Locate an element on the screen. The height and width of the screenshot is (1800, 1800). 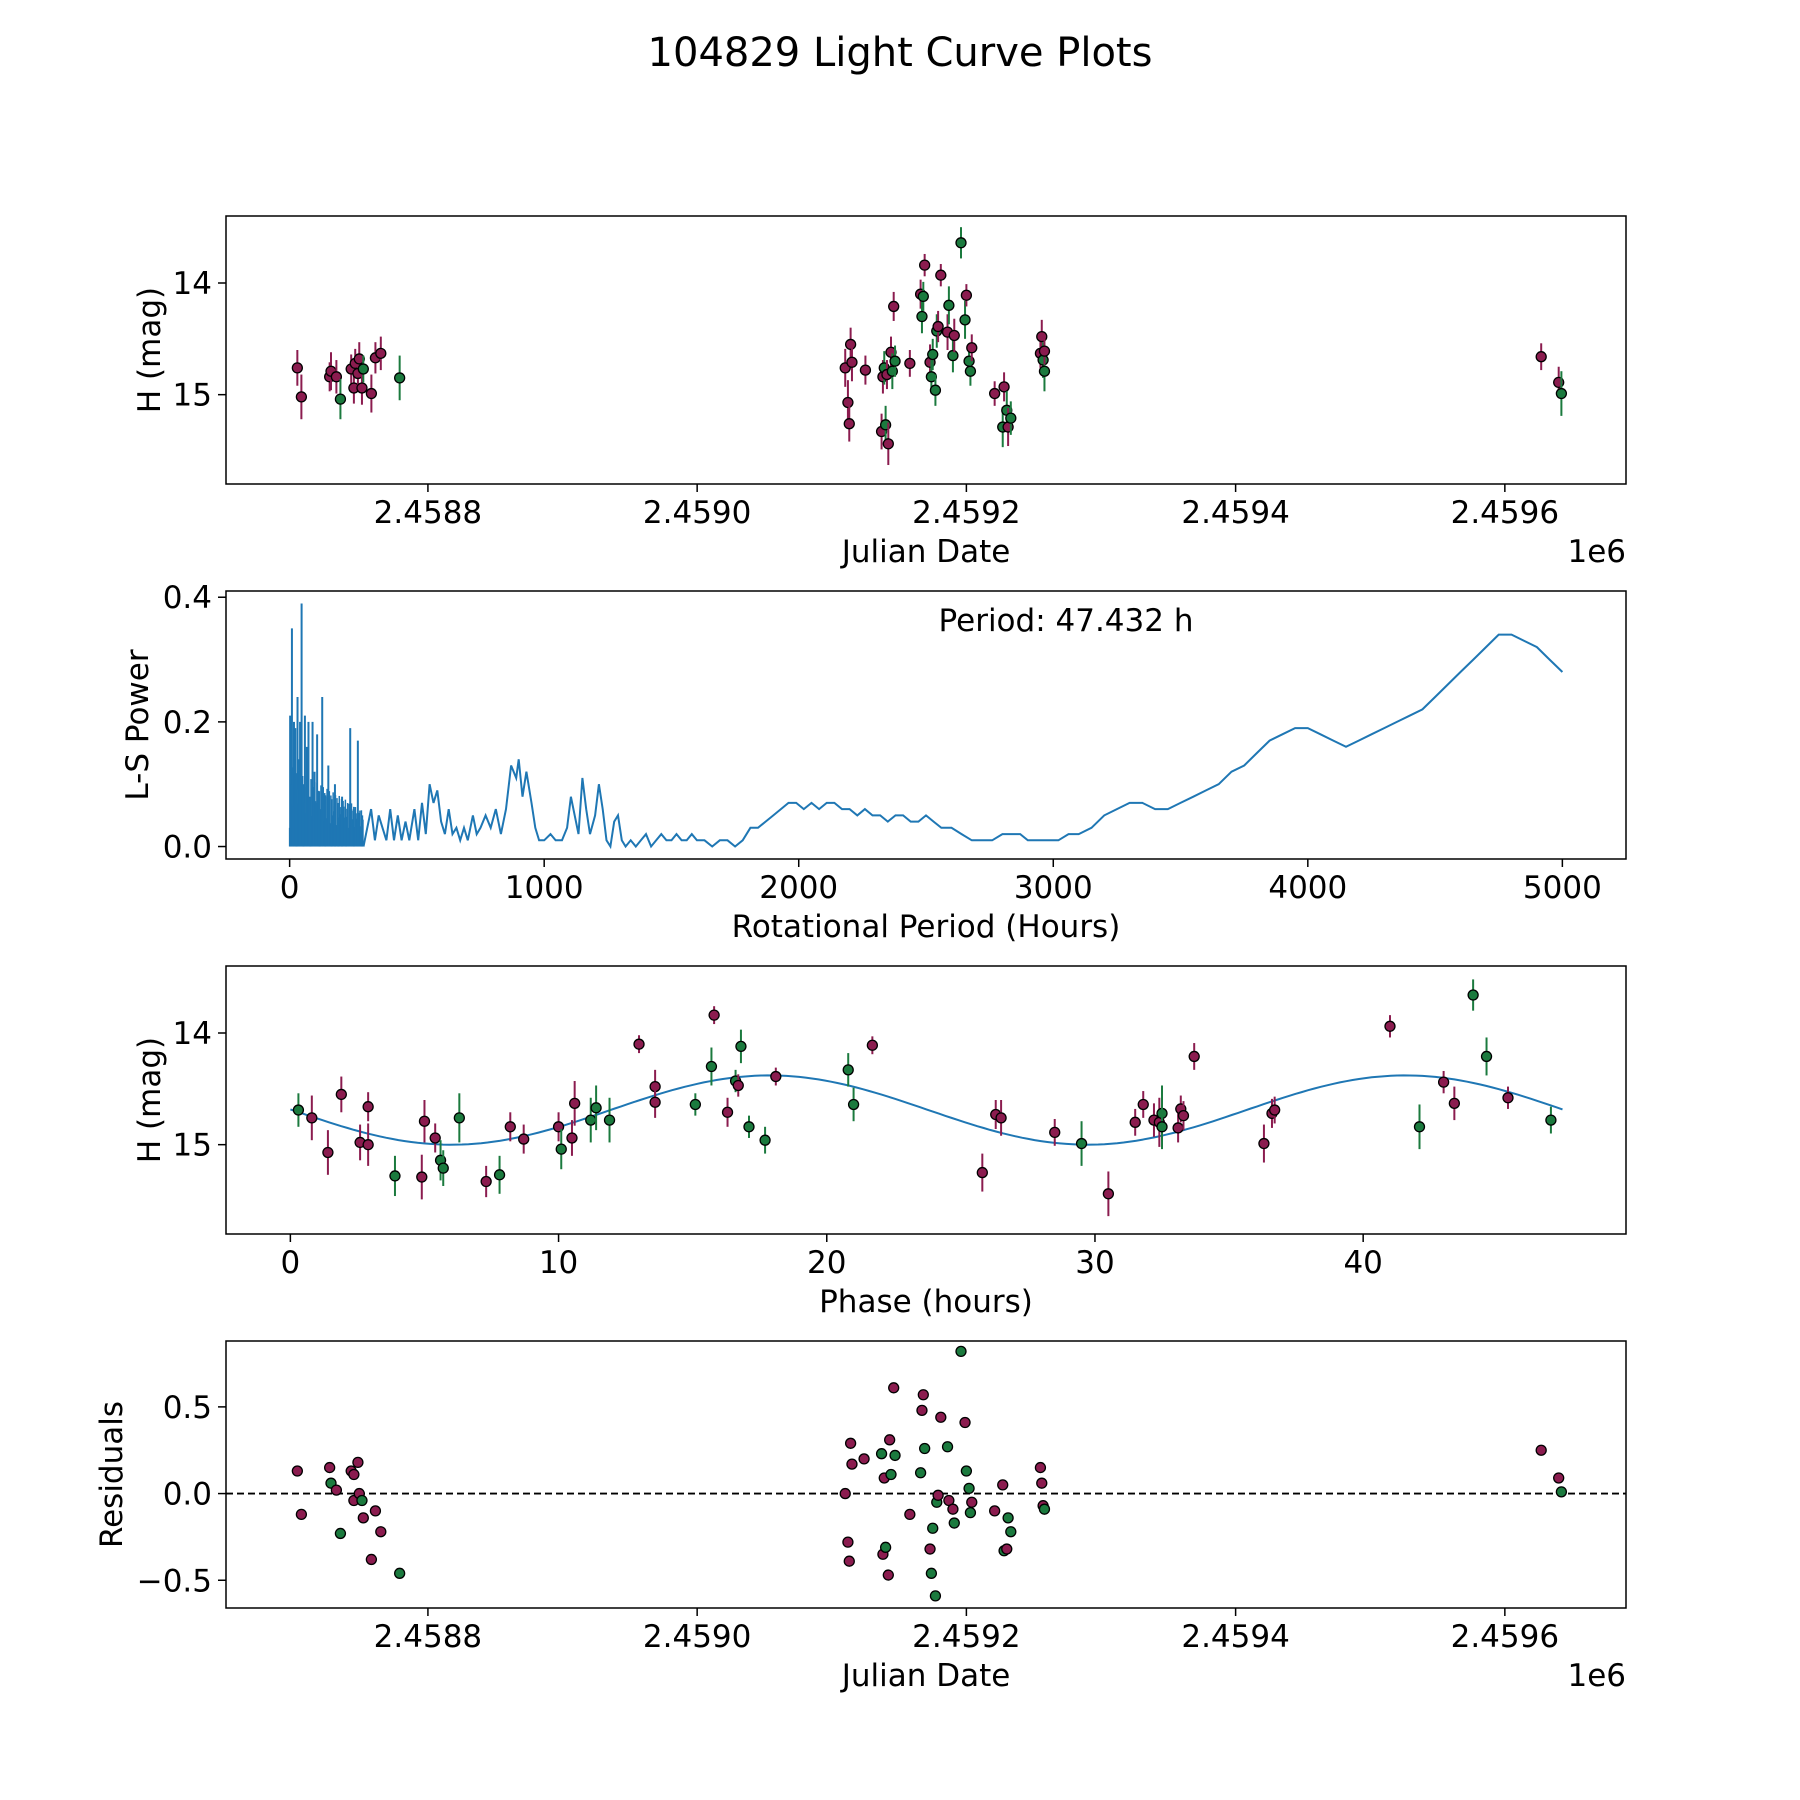
x-axis-label: Phase (hours) is located at coordinates (926, 1302).